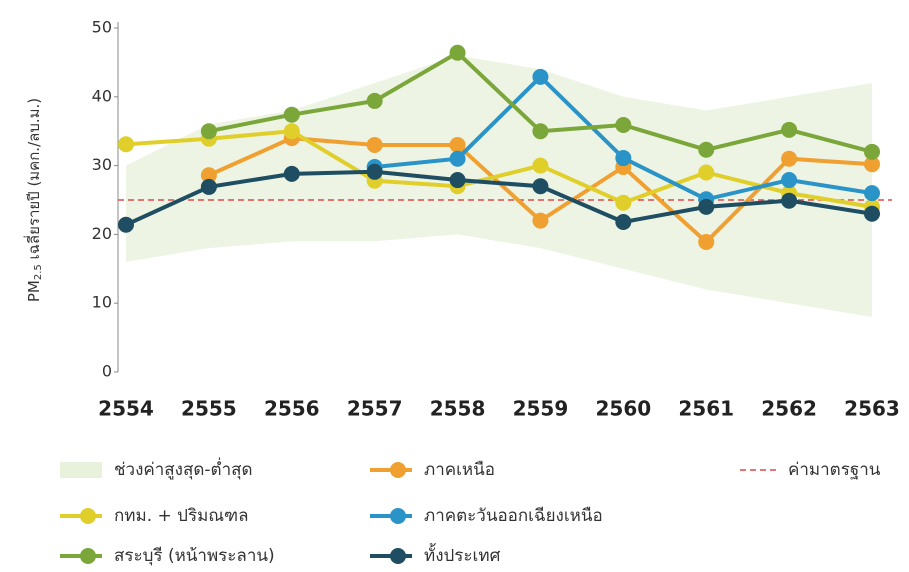 The image size is (909, 572). What do you see at coordinates (541, 409) in the screenshot?
I see `x-tick-label: 2559` at bounding box center [541, 409].